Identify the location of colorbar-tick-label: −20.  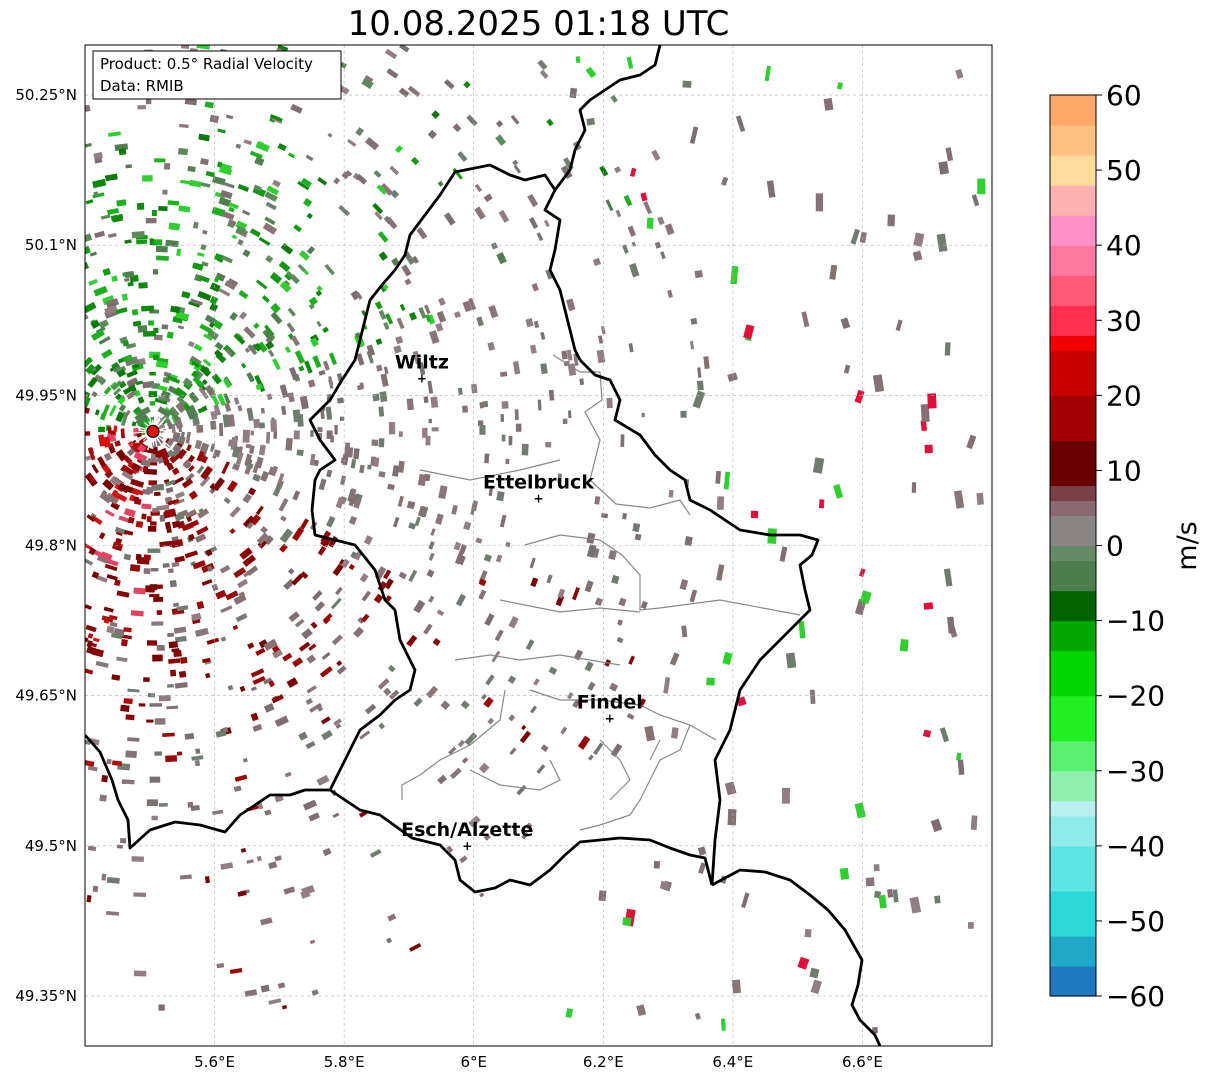
(1135, 696).